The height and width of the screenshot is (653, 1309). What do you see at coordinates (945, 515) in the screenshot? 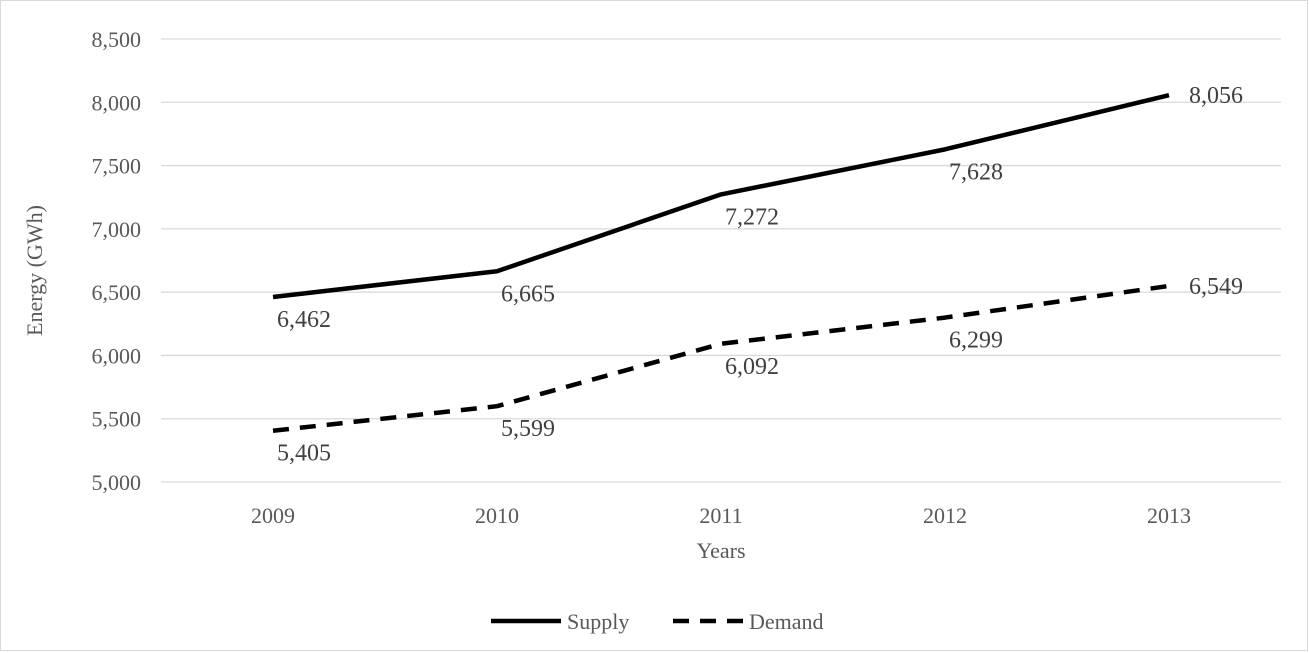
I see `x-tick-label: 2012` at bounding box center [945, 515].